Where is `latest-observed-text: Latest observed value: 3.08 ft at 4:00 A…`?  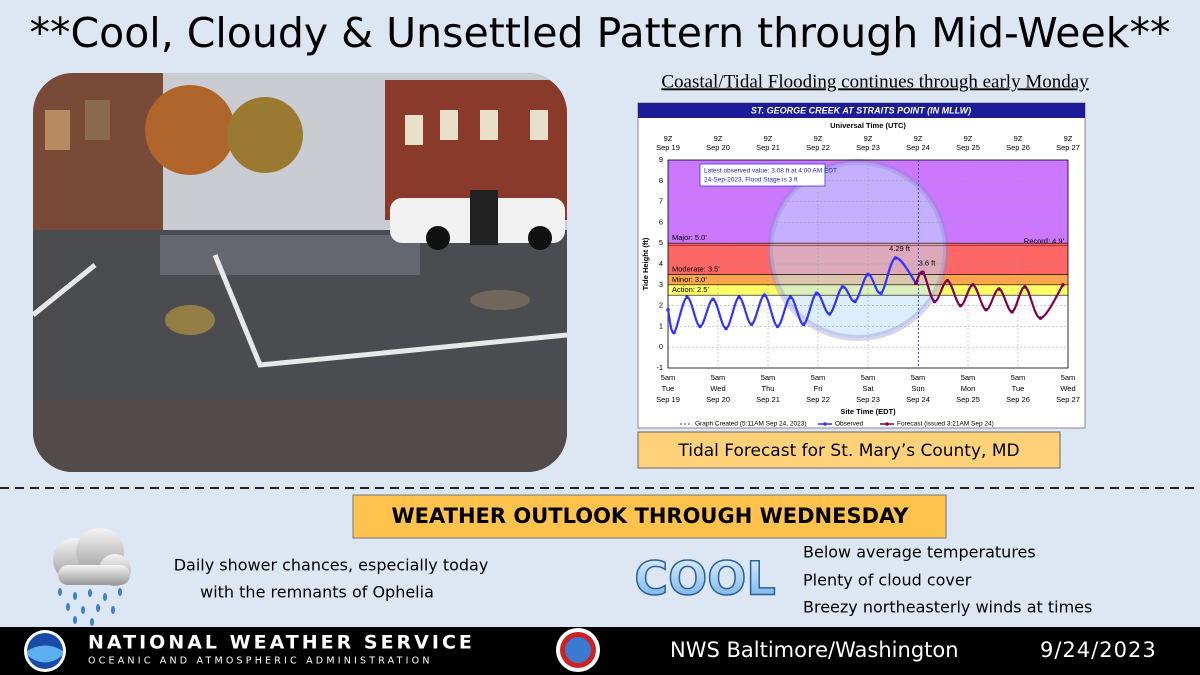
latest-observed-text: Latest observed value: 3.08 ft at 4:00 A… is located at coordinates (770, 171).